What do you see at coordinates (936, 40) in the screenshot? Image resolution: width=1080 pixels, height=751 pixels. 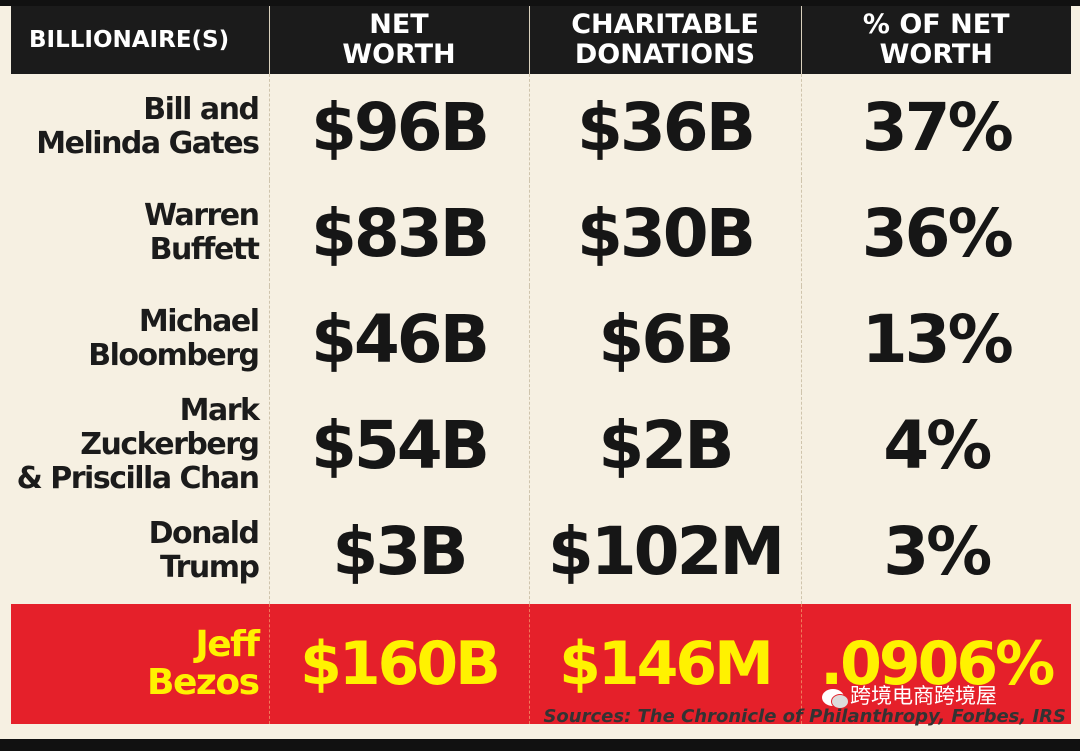 I see `column-header-percent: % OF NET WORTH` at bounding box center [936, 40].